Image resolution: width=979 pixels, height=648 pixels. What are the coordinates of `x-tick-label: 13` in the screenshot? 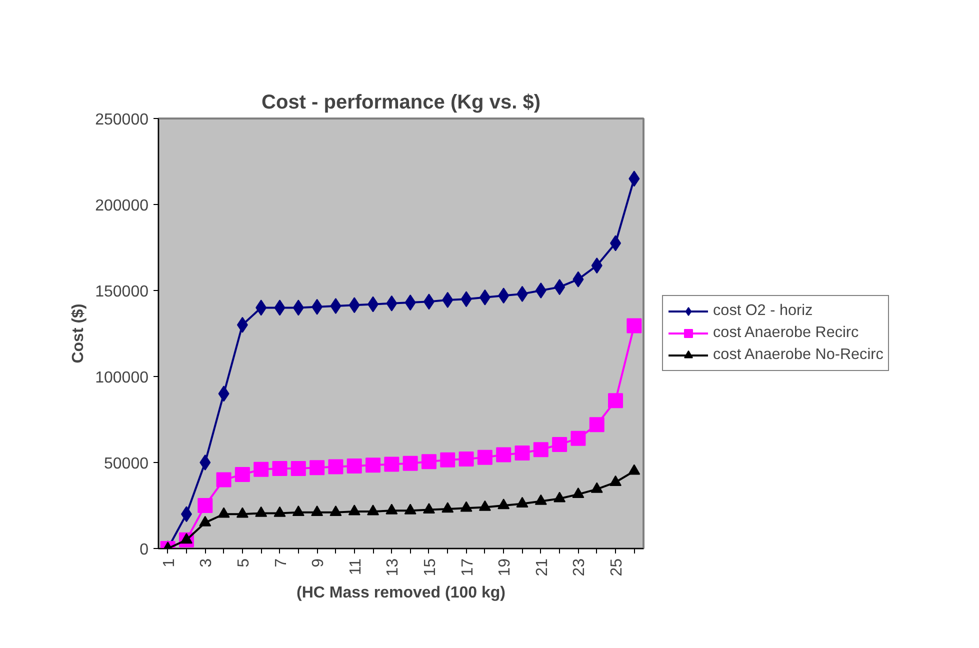 It's located at (393, 567).